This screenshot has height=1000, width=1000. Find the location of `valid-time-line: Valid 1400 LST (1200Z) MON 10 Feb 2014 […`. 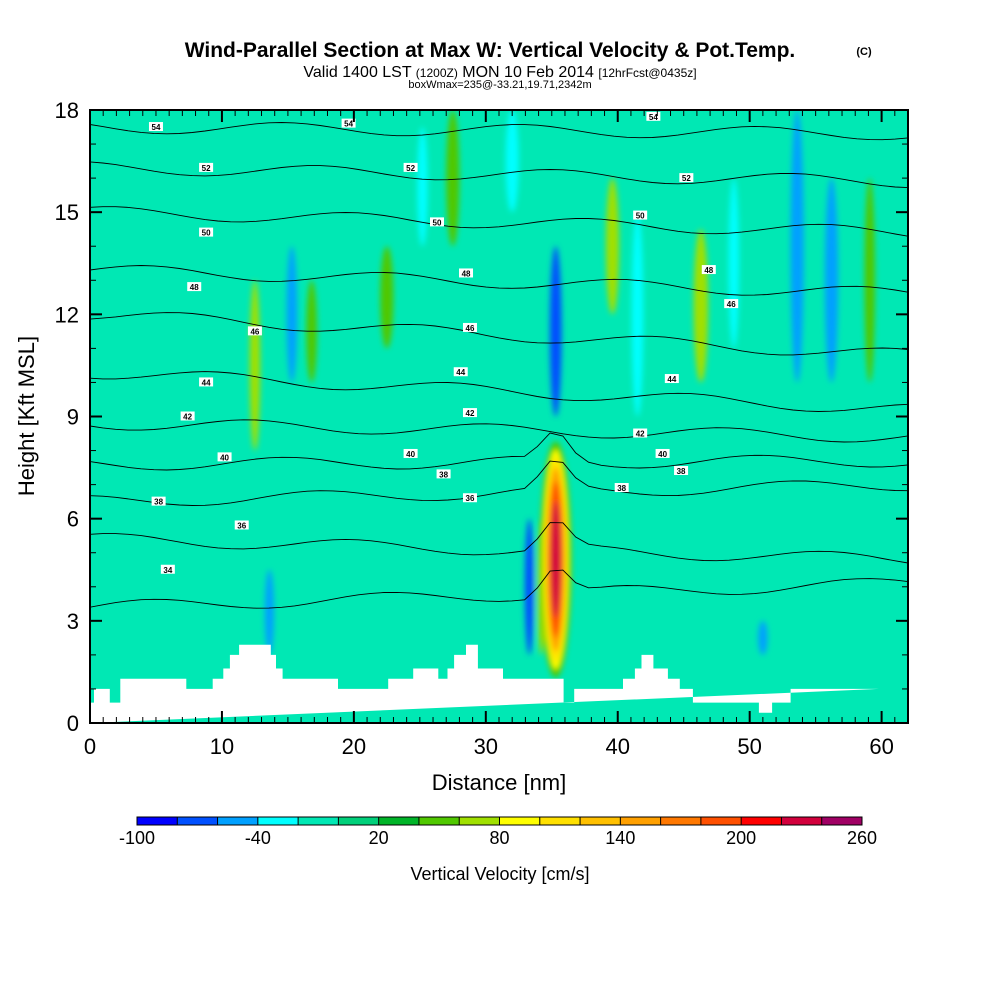

valid-time-line: Valid 1400 LST (1200Z) MON 10 Feb 2014 [… is located at coordinates (499, 72).